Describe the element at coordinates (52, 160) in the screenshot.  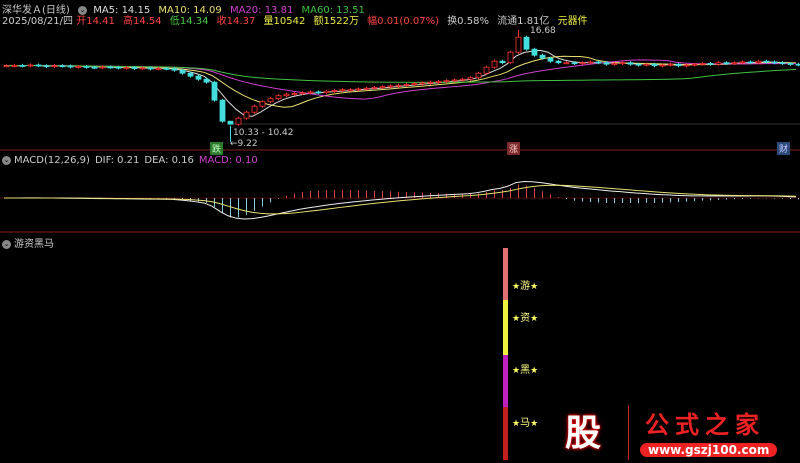
I see `macd-title: MACD(12,26,9)` at that location.